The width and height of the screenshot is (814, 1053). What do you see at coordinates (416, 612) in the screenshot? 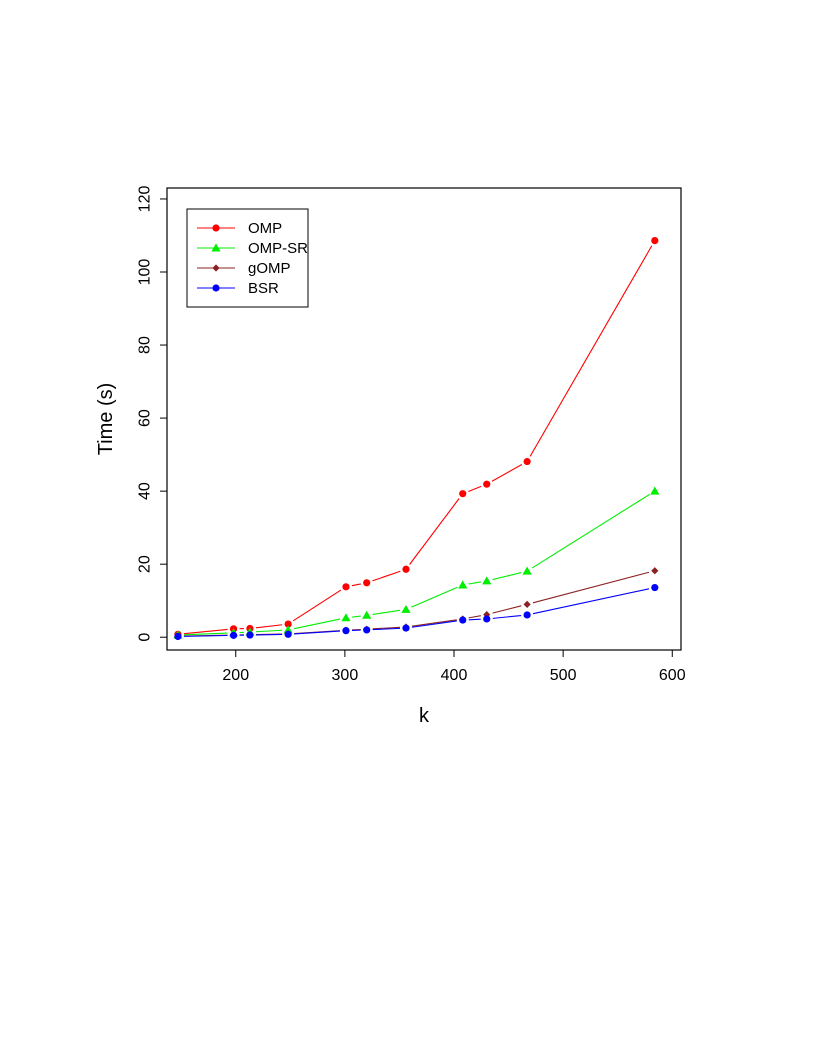
I see `series-bsr` at bounding box center [416, 612].